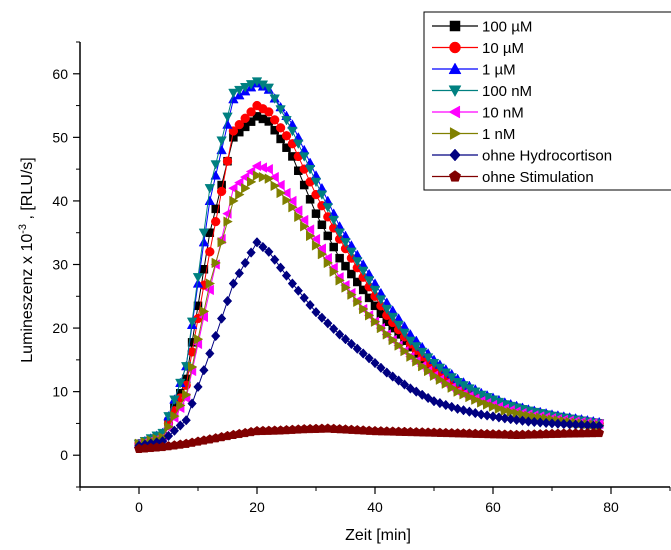 This screenshot has height=550, width=671. Describe the element at coordinates (507, 91) in the screenshot. I see `legend-label: 100 nM` at that location.